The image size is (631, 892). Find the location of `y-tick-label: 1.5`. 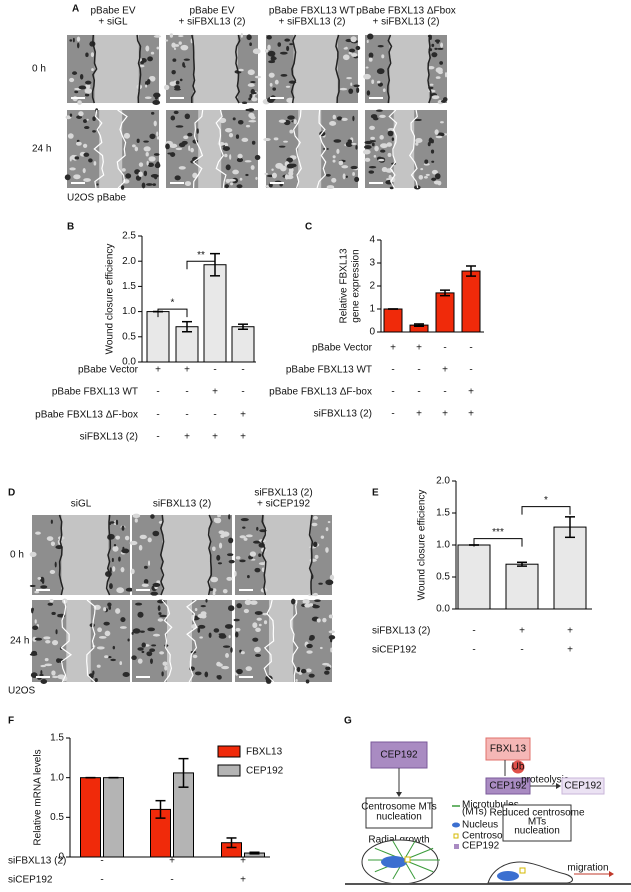

y-tick-label: 1.5 is located at coordinates (129, 286).